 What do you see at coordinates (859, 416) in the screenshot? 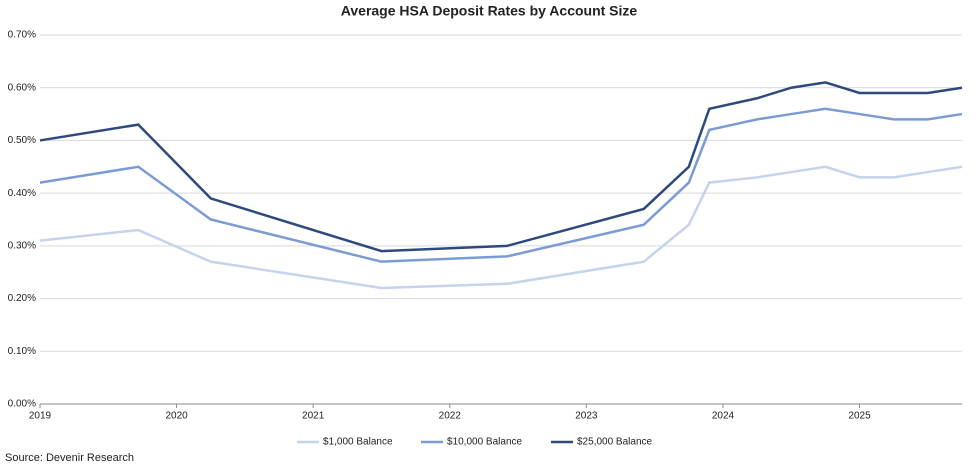
I see `x-tick-label: 2025` at bounding box center [859, 416].